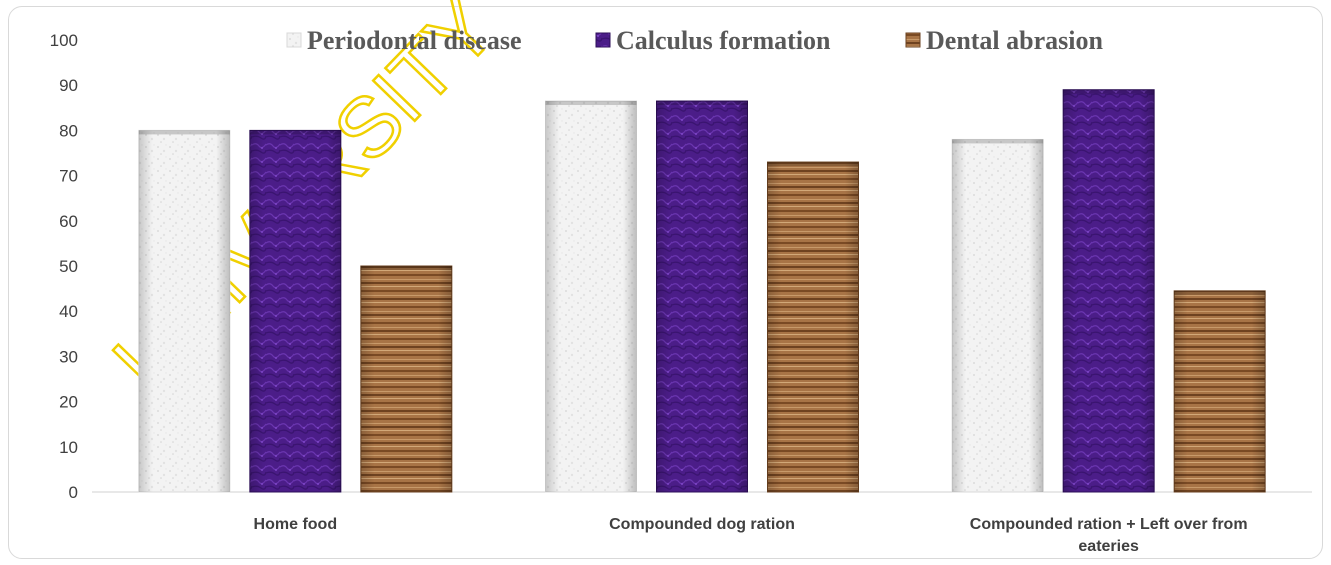 This screenshot has height=565, width=1331. Describe the element at coordinates (64, 40) in the screenshot. I see `y-tick-label: 100` at that location.